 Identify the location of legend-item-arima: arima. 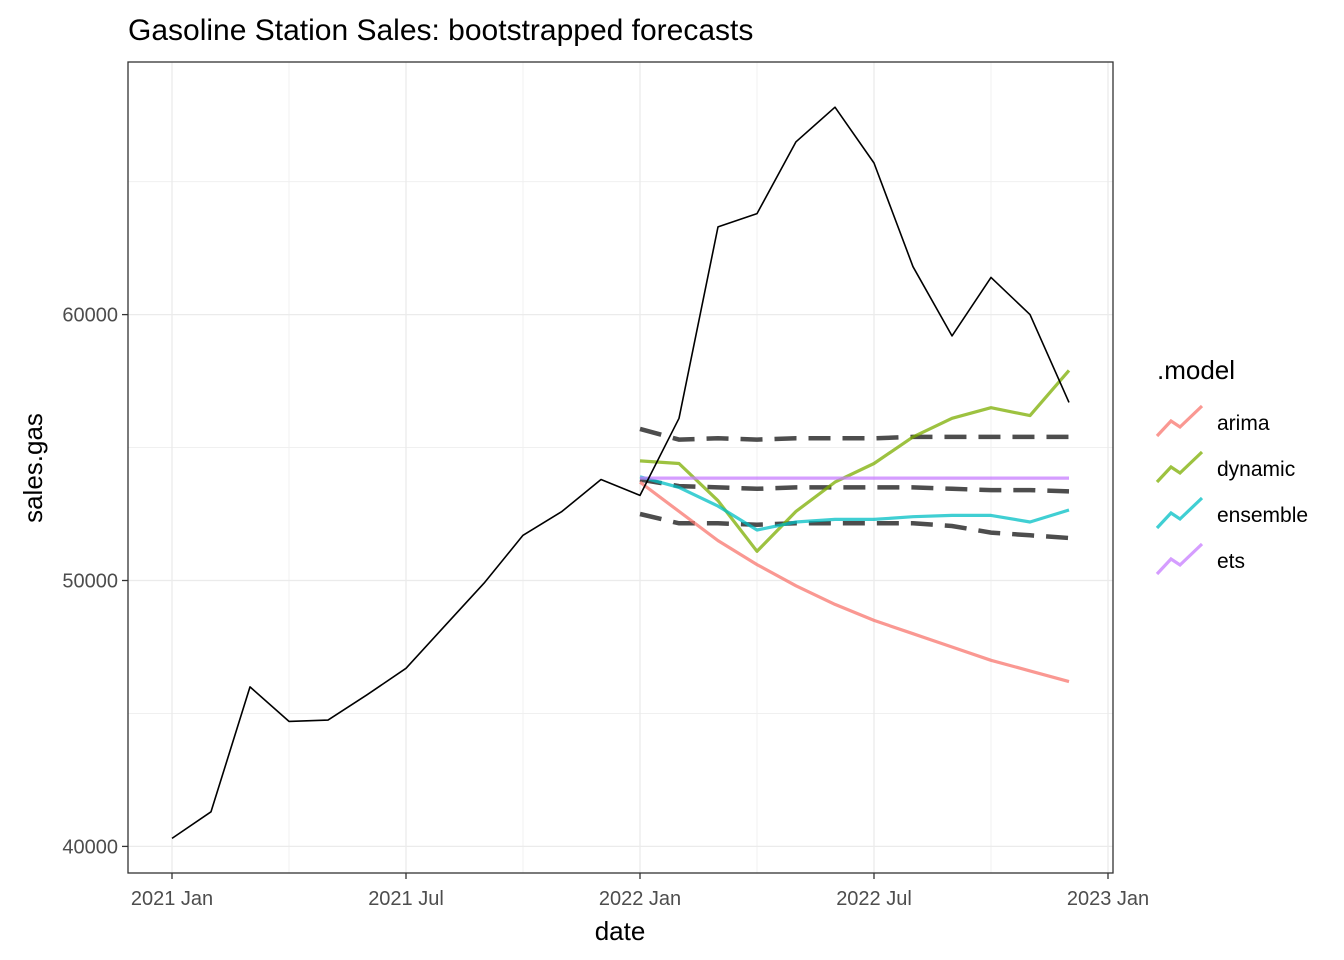
(1212, 421).